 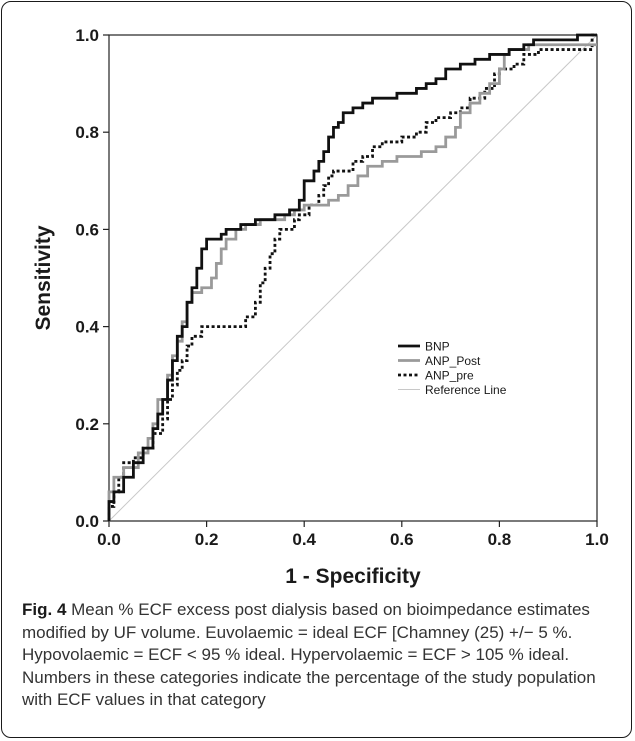 I want to click on x-tick-label: 0.8, so click(x=500, y=539).